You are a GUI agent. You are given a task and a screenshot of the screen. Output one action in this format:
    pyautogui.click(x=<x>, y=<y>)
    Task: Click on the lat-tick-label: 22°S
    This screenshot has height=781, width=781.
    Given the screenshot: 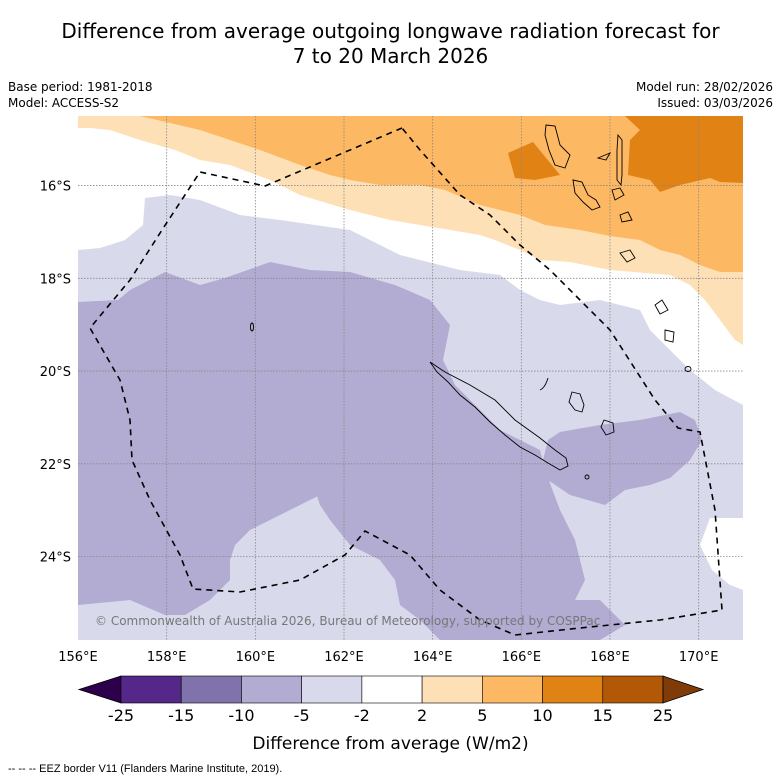 What is the action you would take?
    pyautogui.click(x=55, y=465)
    